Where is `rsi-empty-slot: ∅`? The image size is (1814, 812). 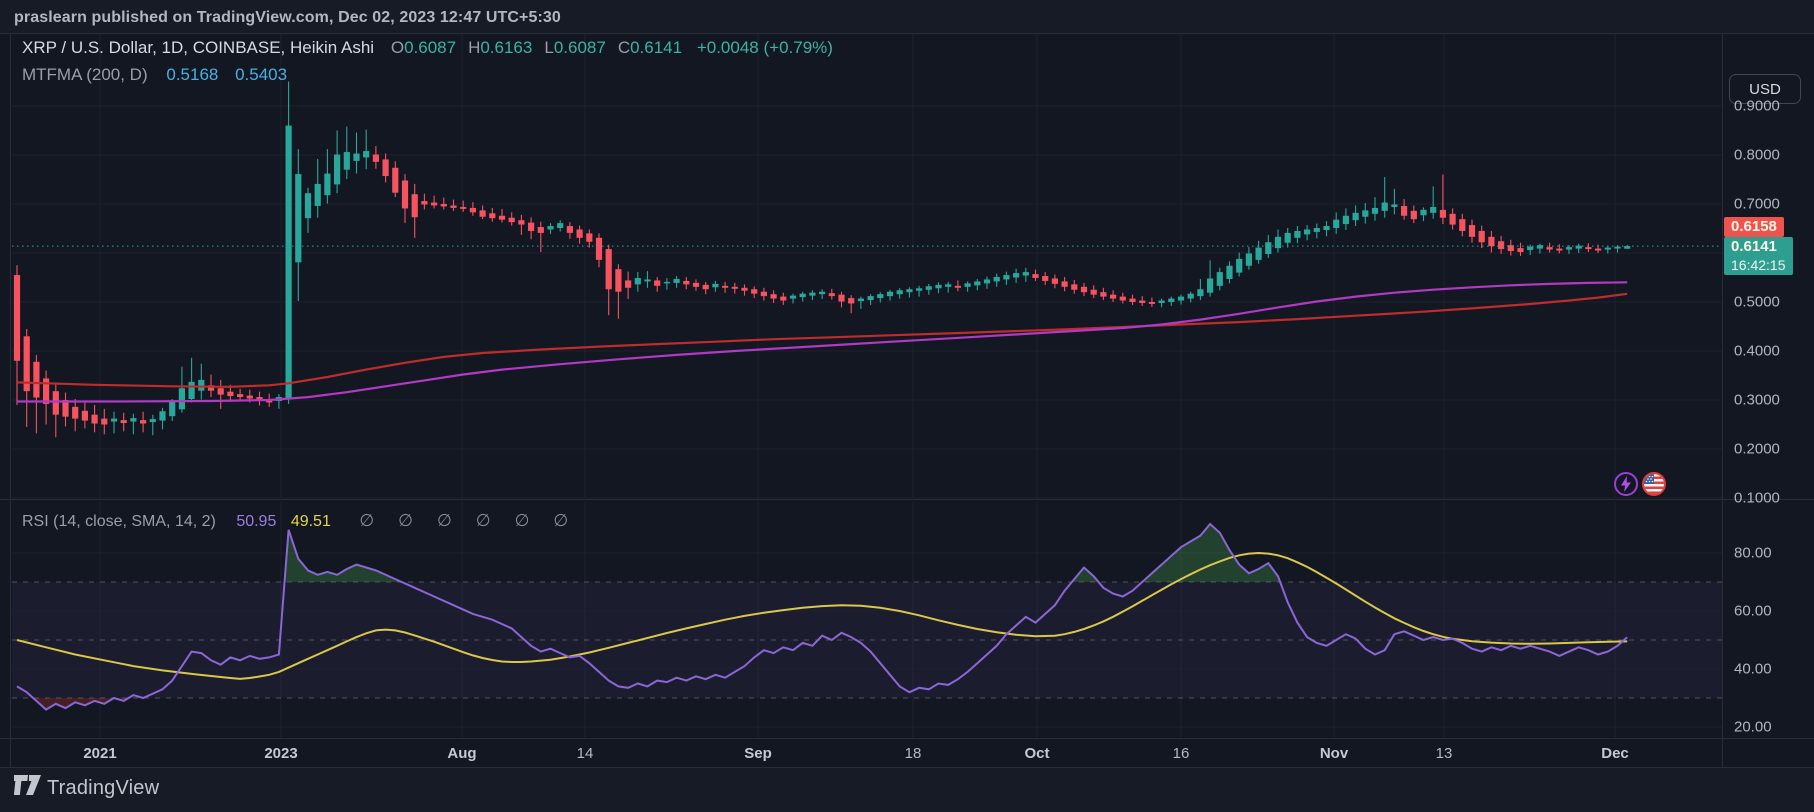 rsi-empty-slot: ∅ is located at coordinates (444, 520).